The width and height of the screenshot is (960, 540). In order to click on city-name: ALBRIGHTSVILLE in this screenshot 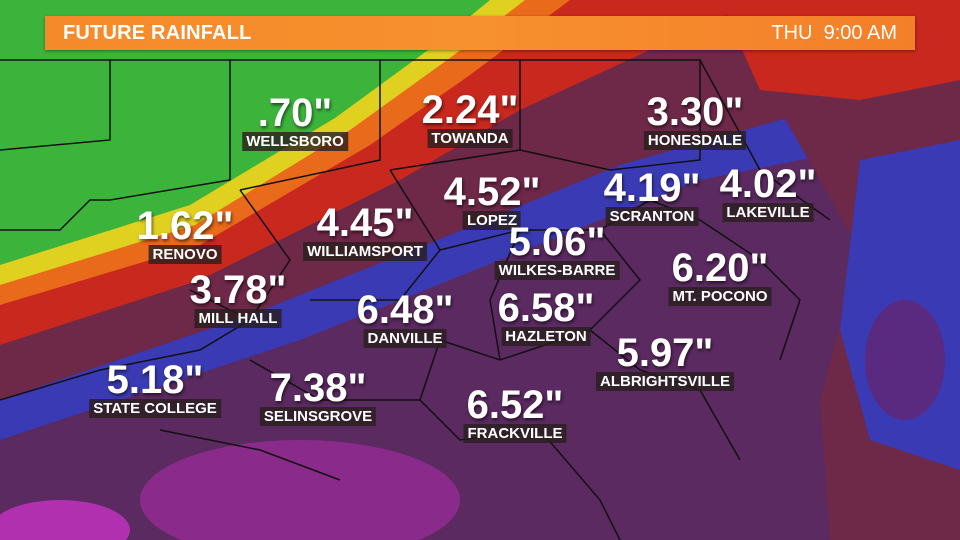, I will do `click(665, 381)`.